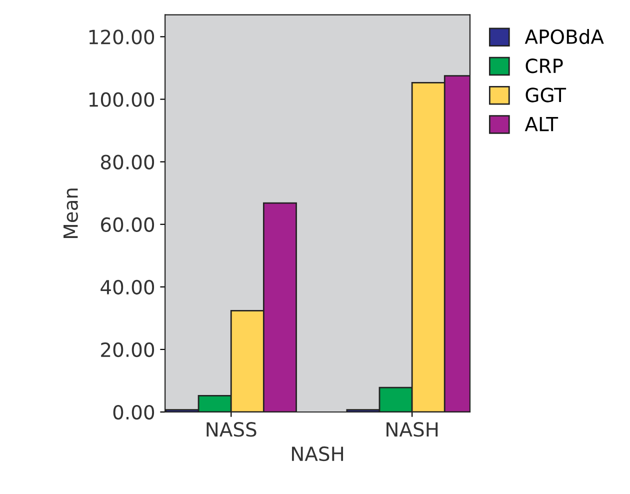 This screenshot has width=630, height=494. Describe the element at coordinates (544, 66) in the screenshot. I see `legend-label: CRP` at that location.